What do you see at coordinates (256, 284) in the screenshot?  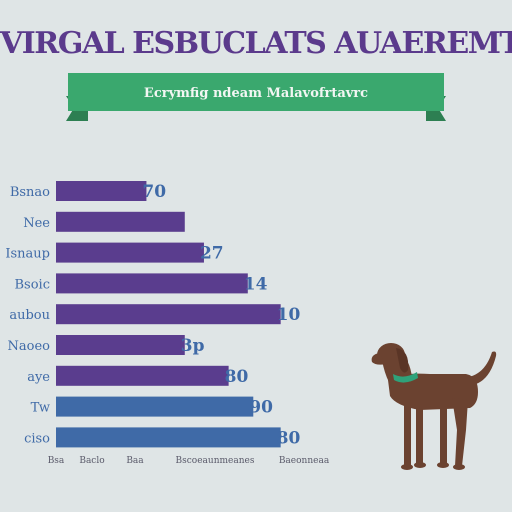 I see `data-label: 14` at bounding box center [256, 284].